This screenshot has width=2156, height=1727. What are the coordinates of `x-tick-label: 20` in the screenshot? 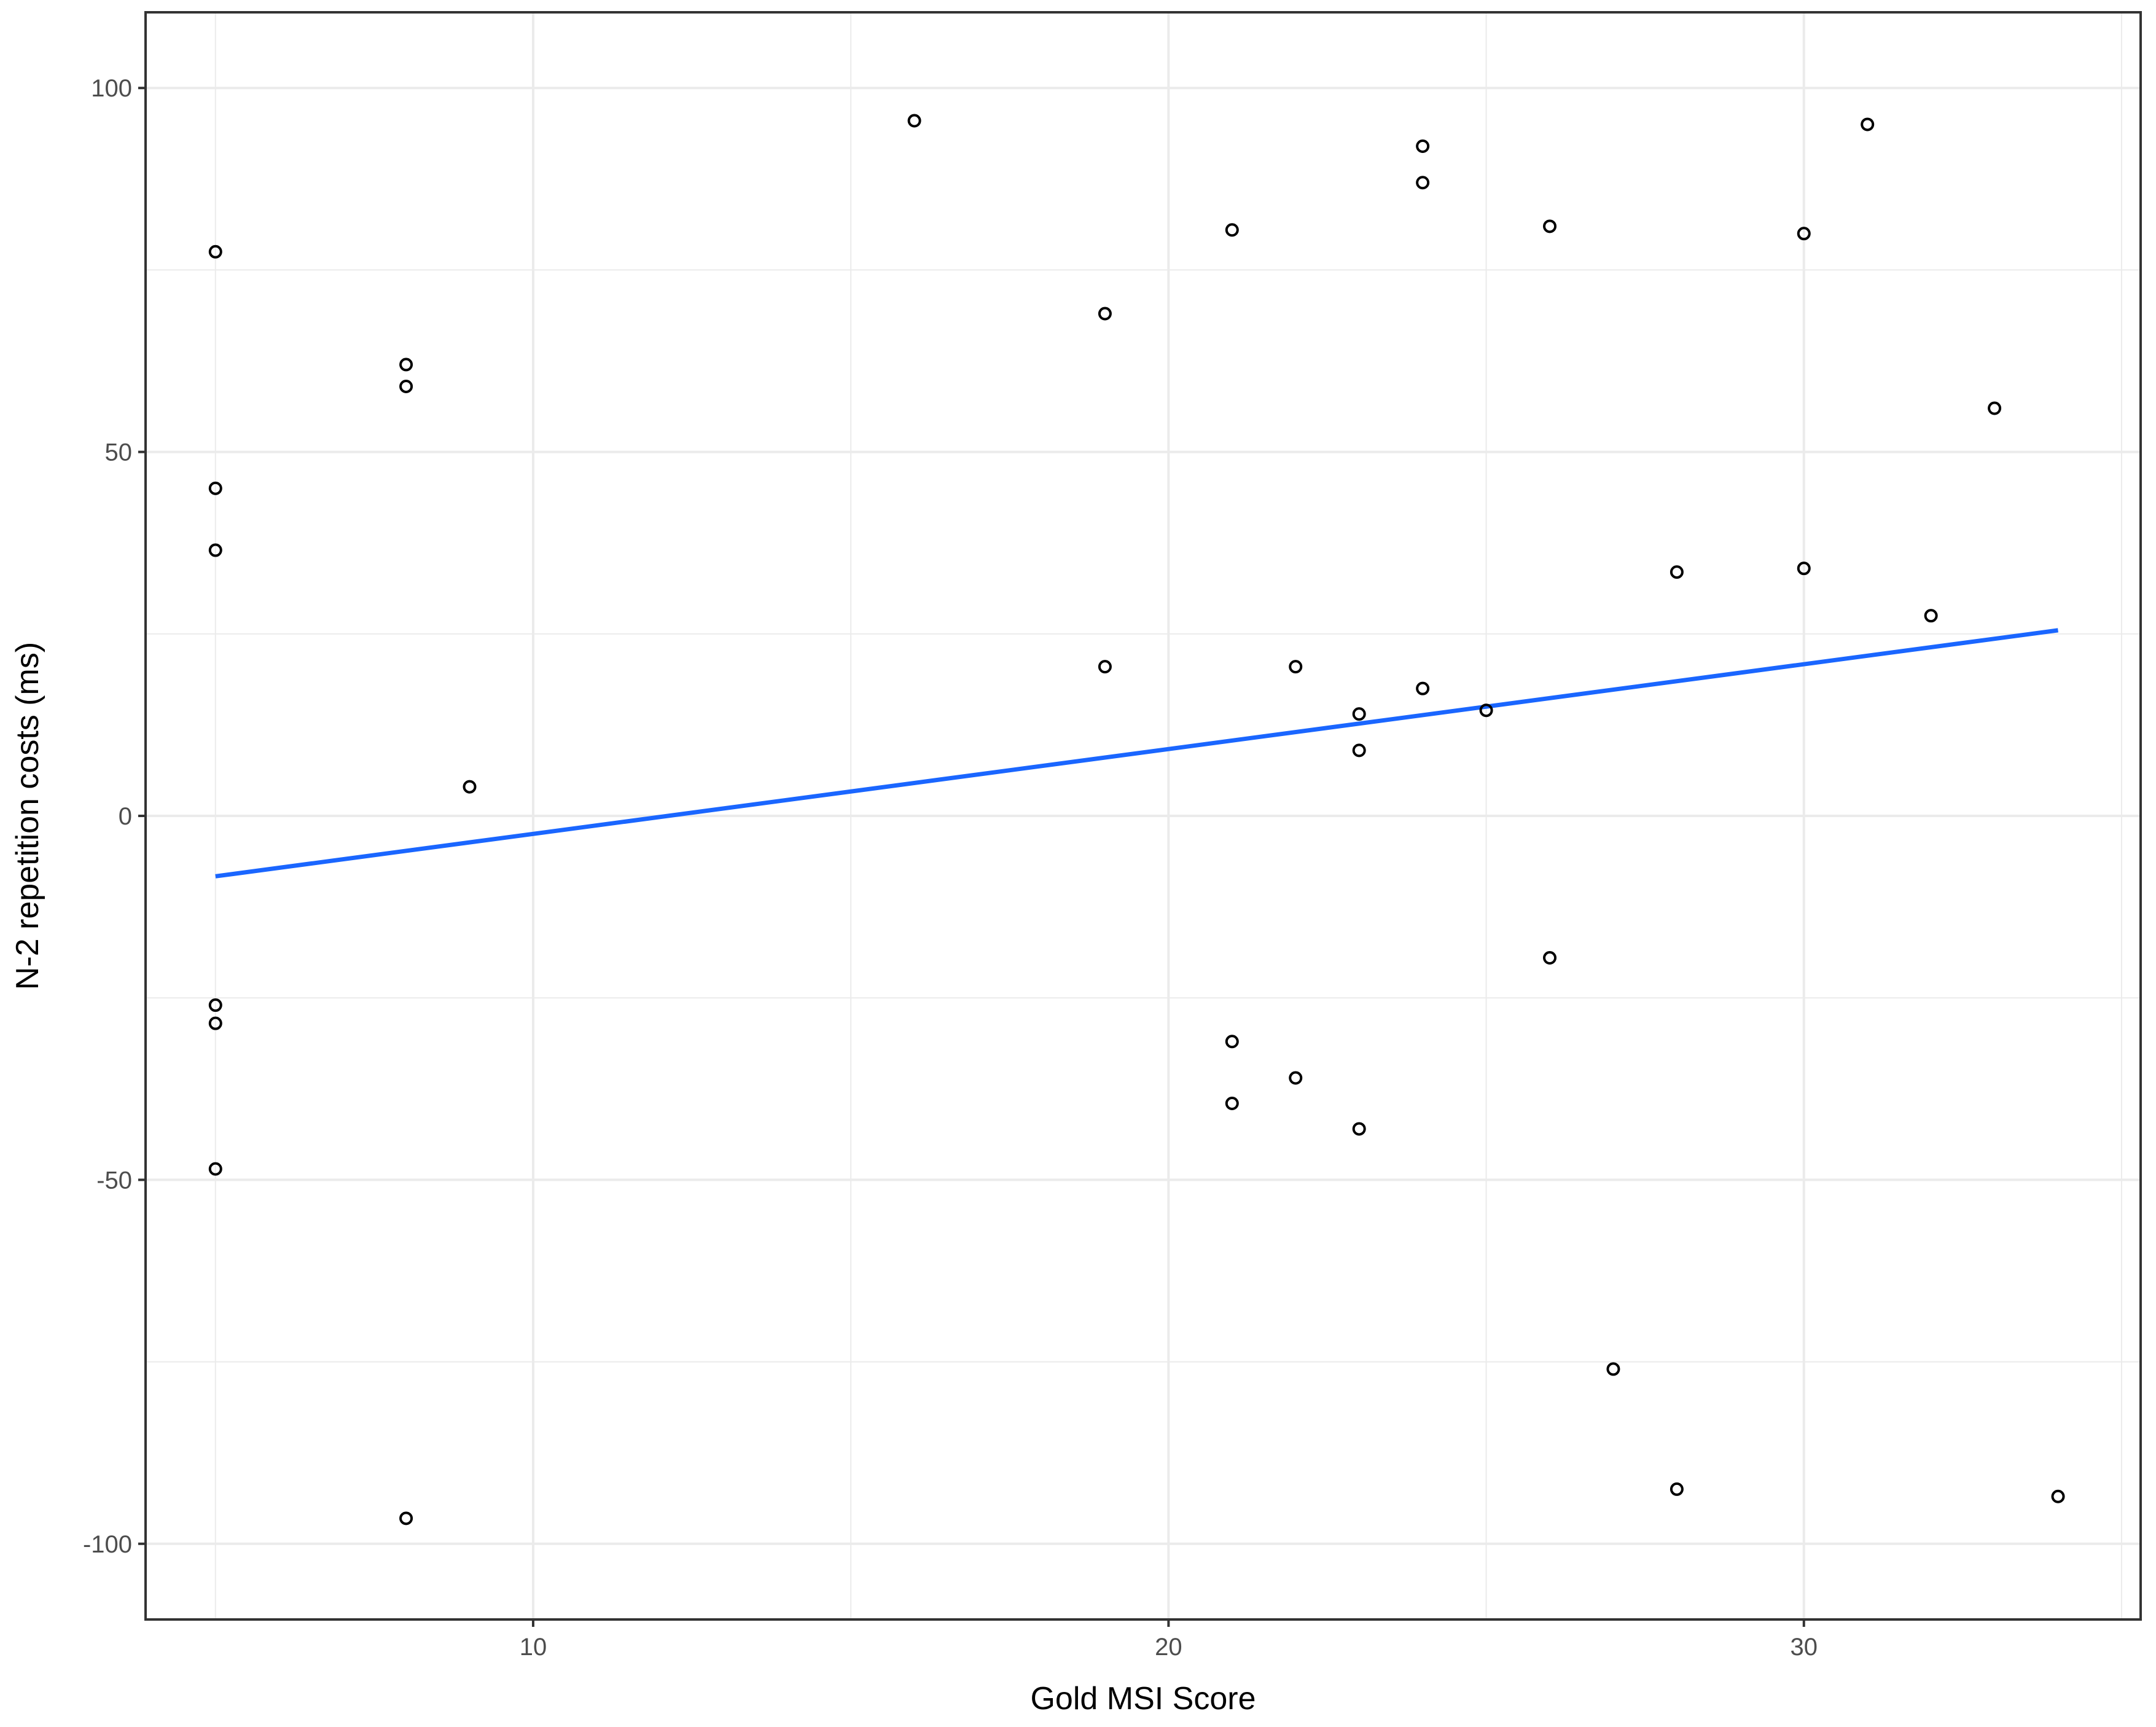 It's located at (1168, 1647).